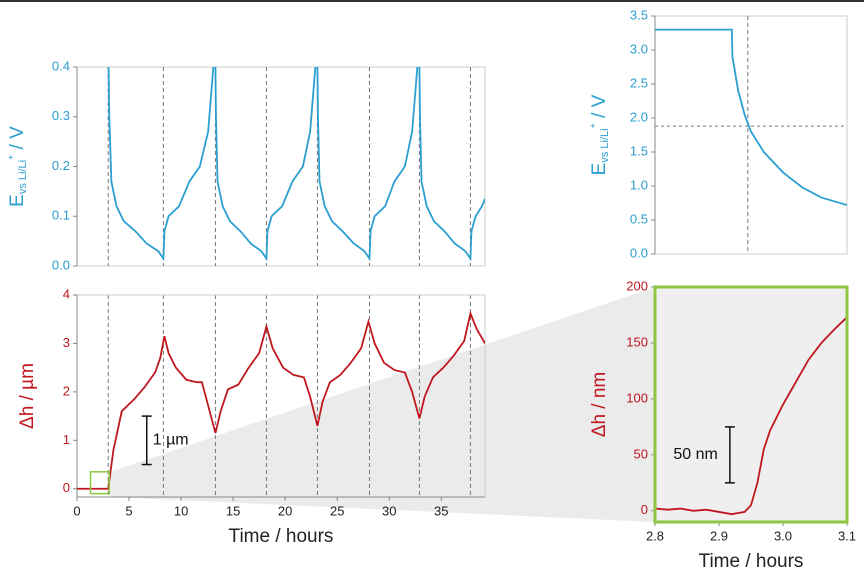 The height and width of the screenshot is (574, 864). Describe the element at coordinates (61, 215) in the screenshot. I see `y-tick-label: 0.1` at that location.